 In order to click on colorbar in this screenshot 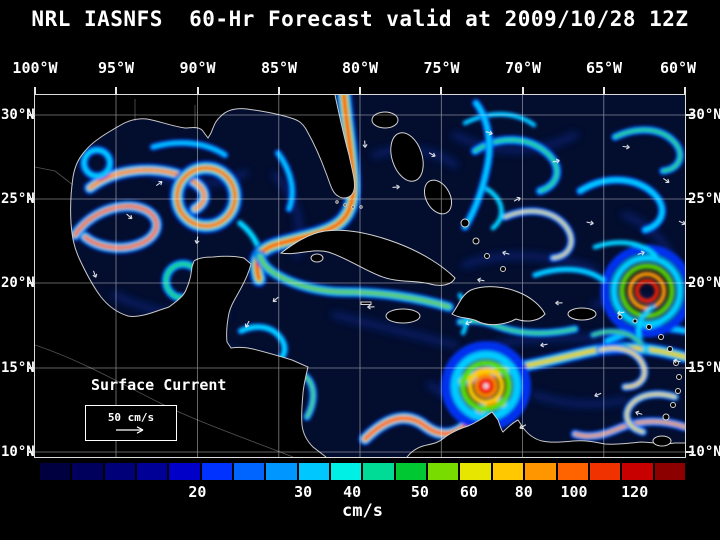, I will do `click(362, 471)`.